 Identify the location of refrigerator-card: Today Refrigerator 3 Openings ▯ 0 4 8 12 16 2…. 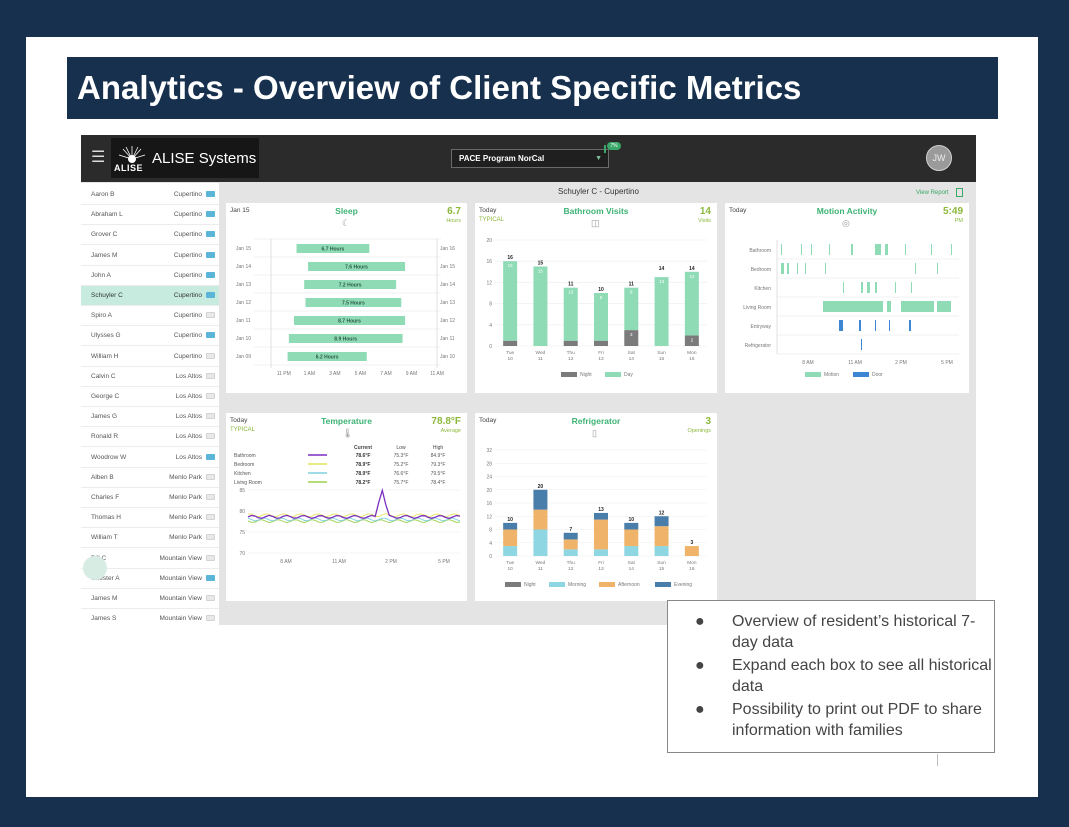
(596, 507).